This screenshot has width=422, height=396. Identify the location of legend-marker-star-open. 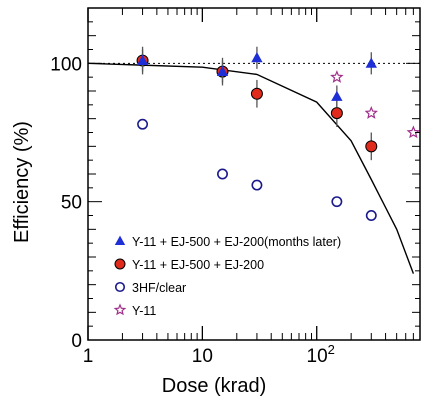
(120, 309).